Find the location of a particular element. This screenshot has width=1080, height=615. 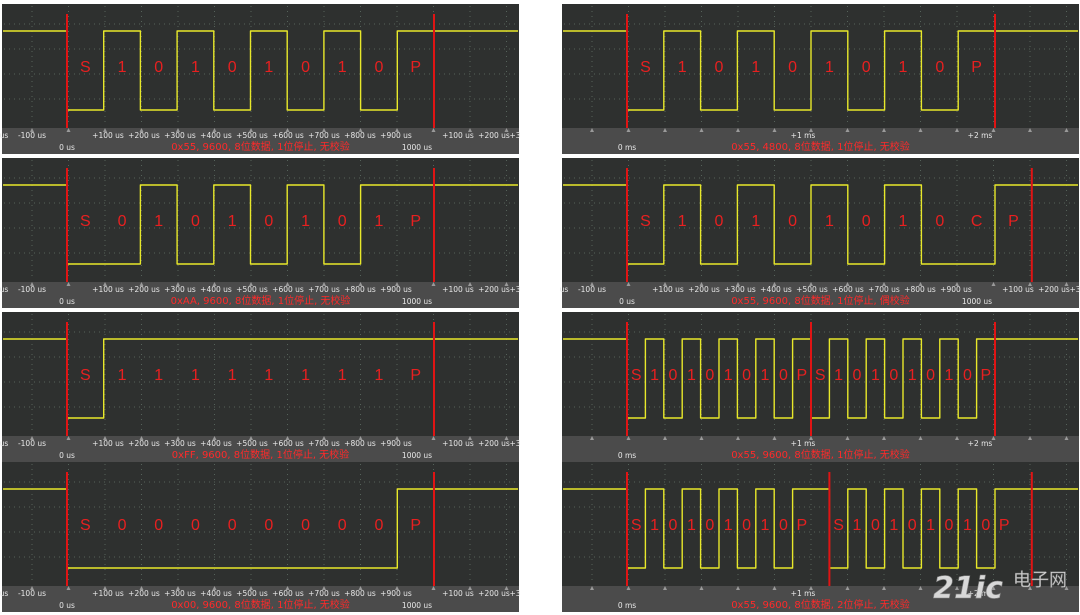

caption: 0x55, 4800, 8位数据, 1位停止, 无校验 is located at coordinates (820, 146).